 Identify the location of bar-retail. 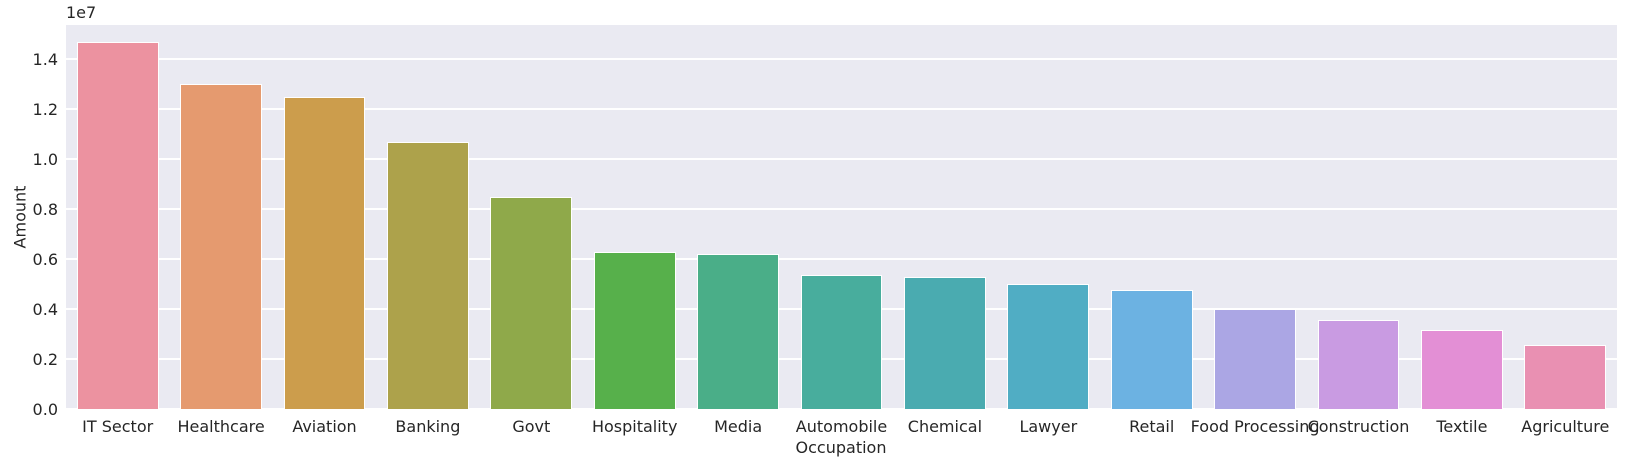
(1151, 349).